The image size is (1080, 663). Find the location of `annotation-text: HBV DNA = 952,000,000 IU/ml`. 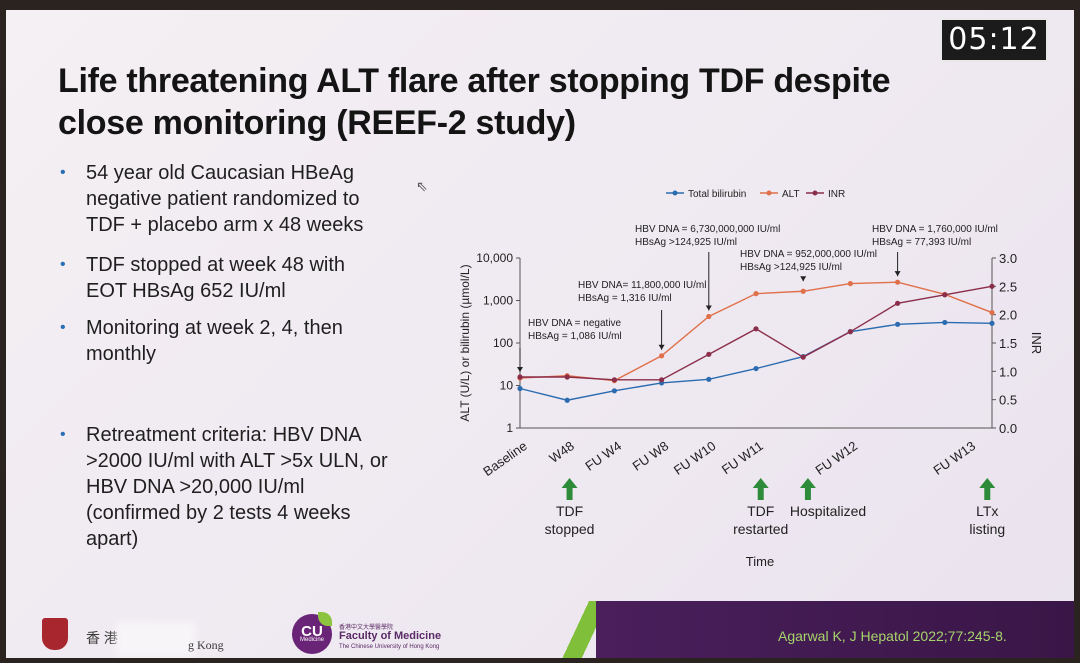

annotation-text: HBV DNA = 952,000,000 IU/ml is located at coordinates (808, 254).